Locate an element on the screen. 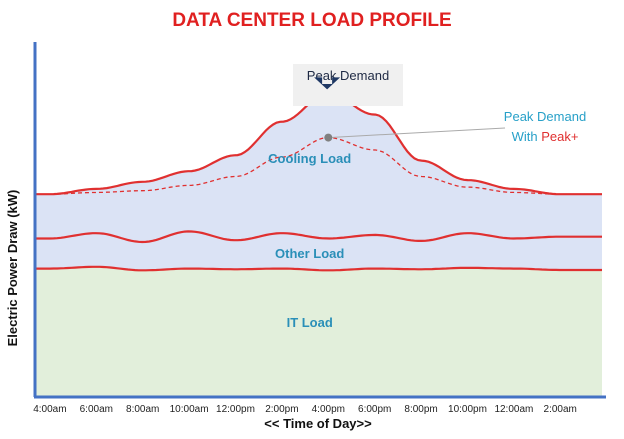 Image resolution: width=624 pixels, height=439 pixels. peak-plus-leader-line is located at coordinates (417, 133).